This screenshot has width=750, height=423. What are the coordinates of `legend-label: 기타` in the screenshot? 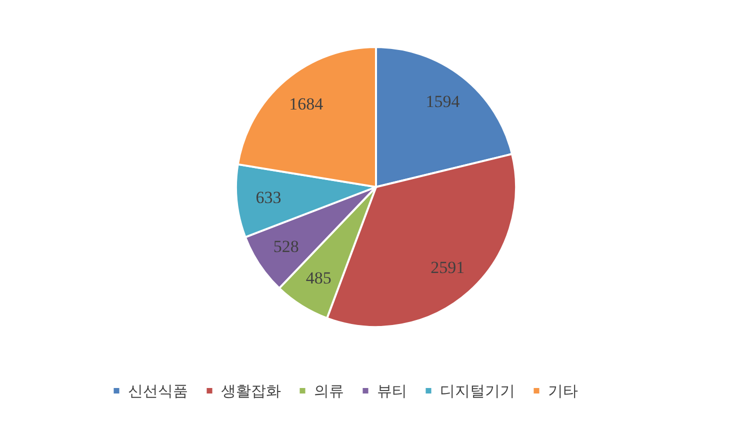 It's located at (563, 391).